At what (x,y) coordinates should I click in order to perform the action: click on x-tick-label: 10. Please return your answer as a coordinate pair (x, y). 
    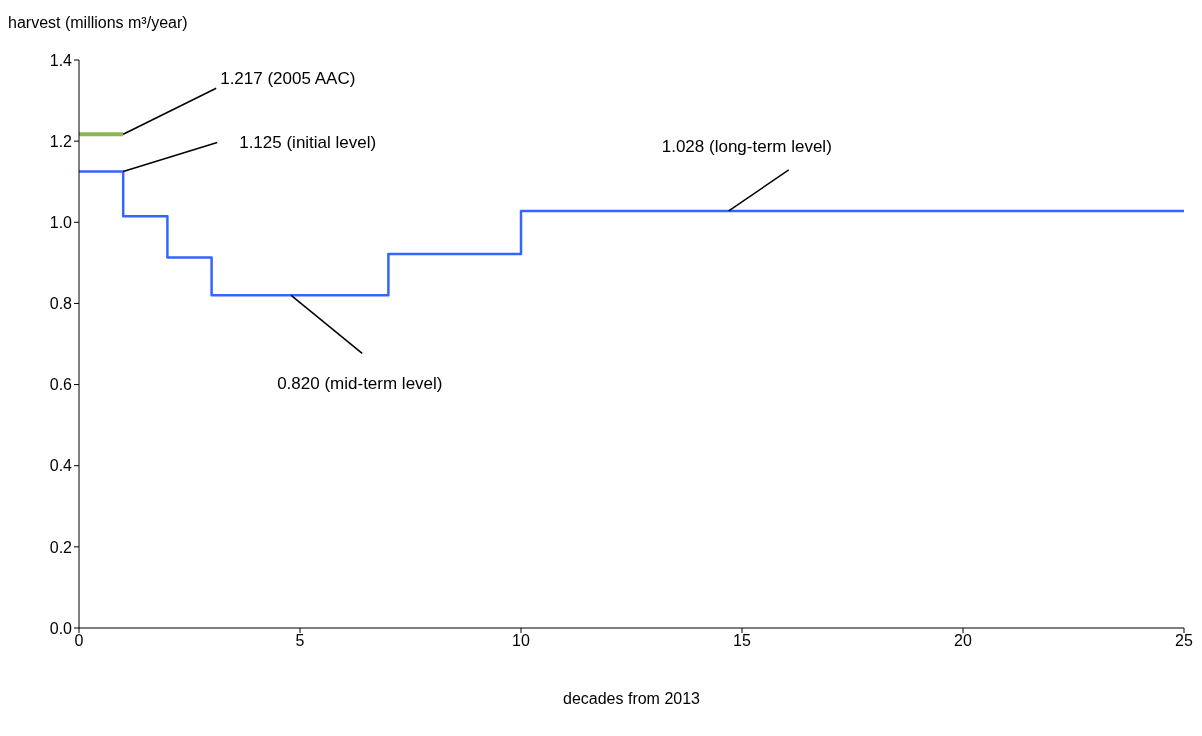
    Looking at the image, I should click on (521, 641).